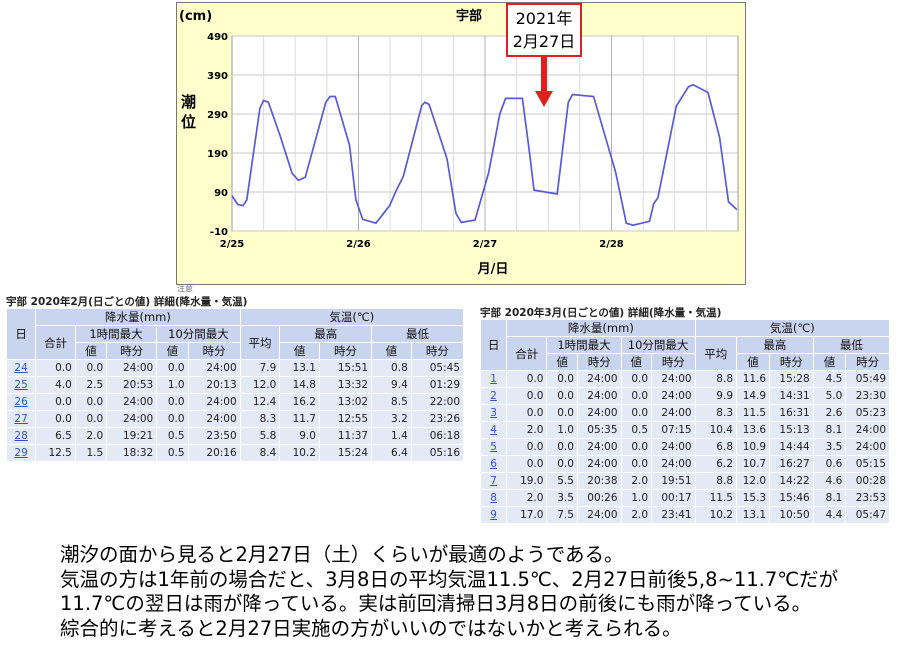  I want to click on day-link: 8, so click(493, 498).